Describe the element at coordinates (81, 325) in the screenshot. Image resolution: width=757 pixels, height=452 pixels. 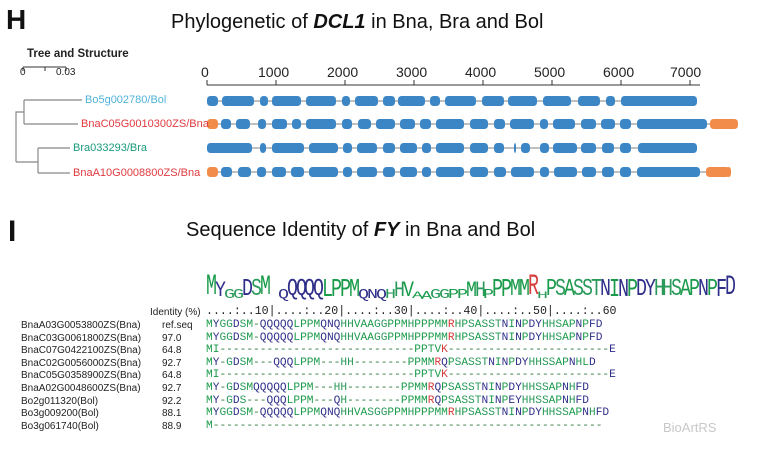
I see `alignment-row-name: BnaA03G0053800ZS(Bna)` at that location.